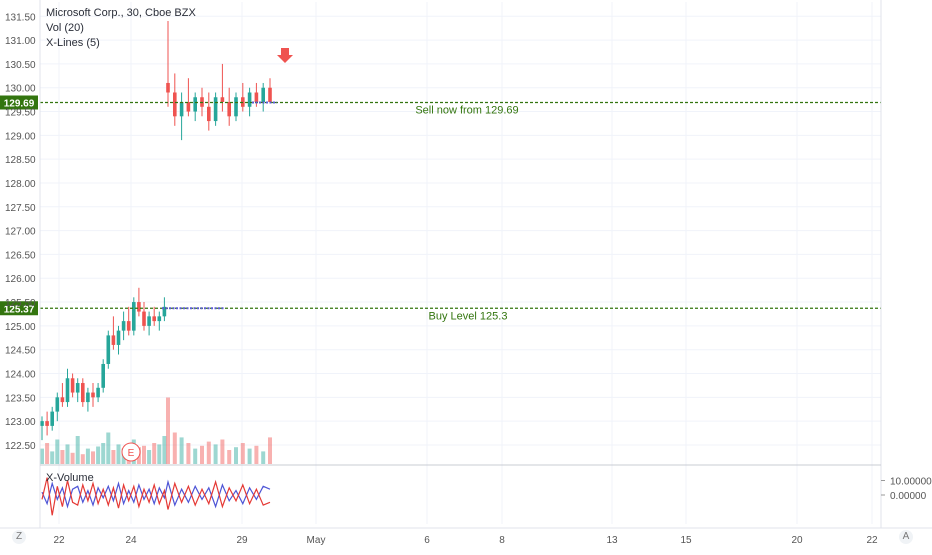 This screenshot has width=932, height=555. I want to click on y-tick-label: 131.00, so click(20, 41).